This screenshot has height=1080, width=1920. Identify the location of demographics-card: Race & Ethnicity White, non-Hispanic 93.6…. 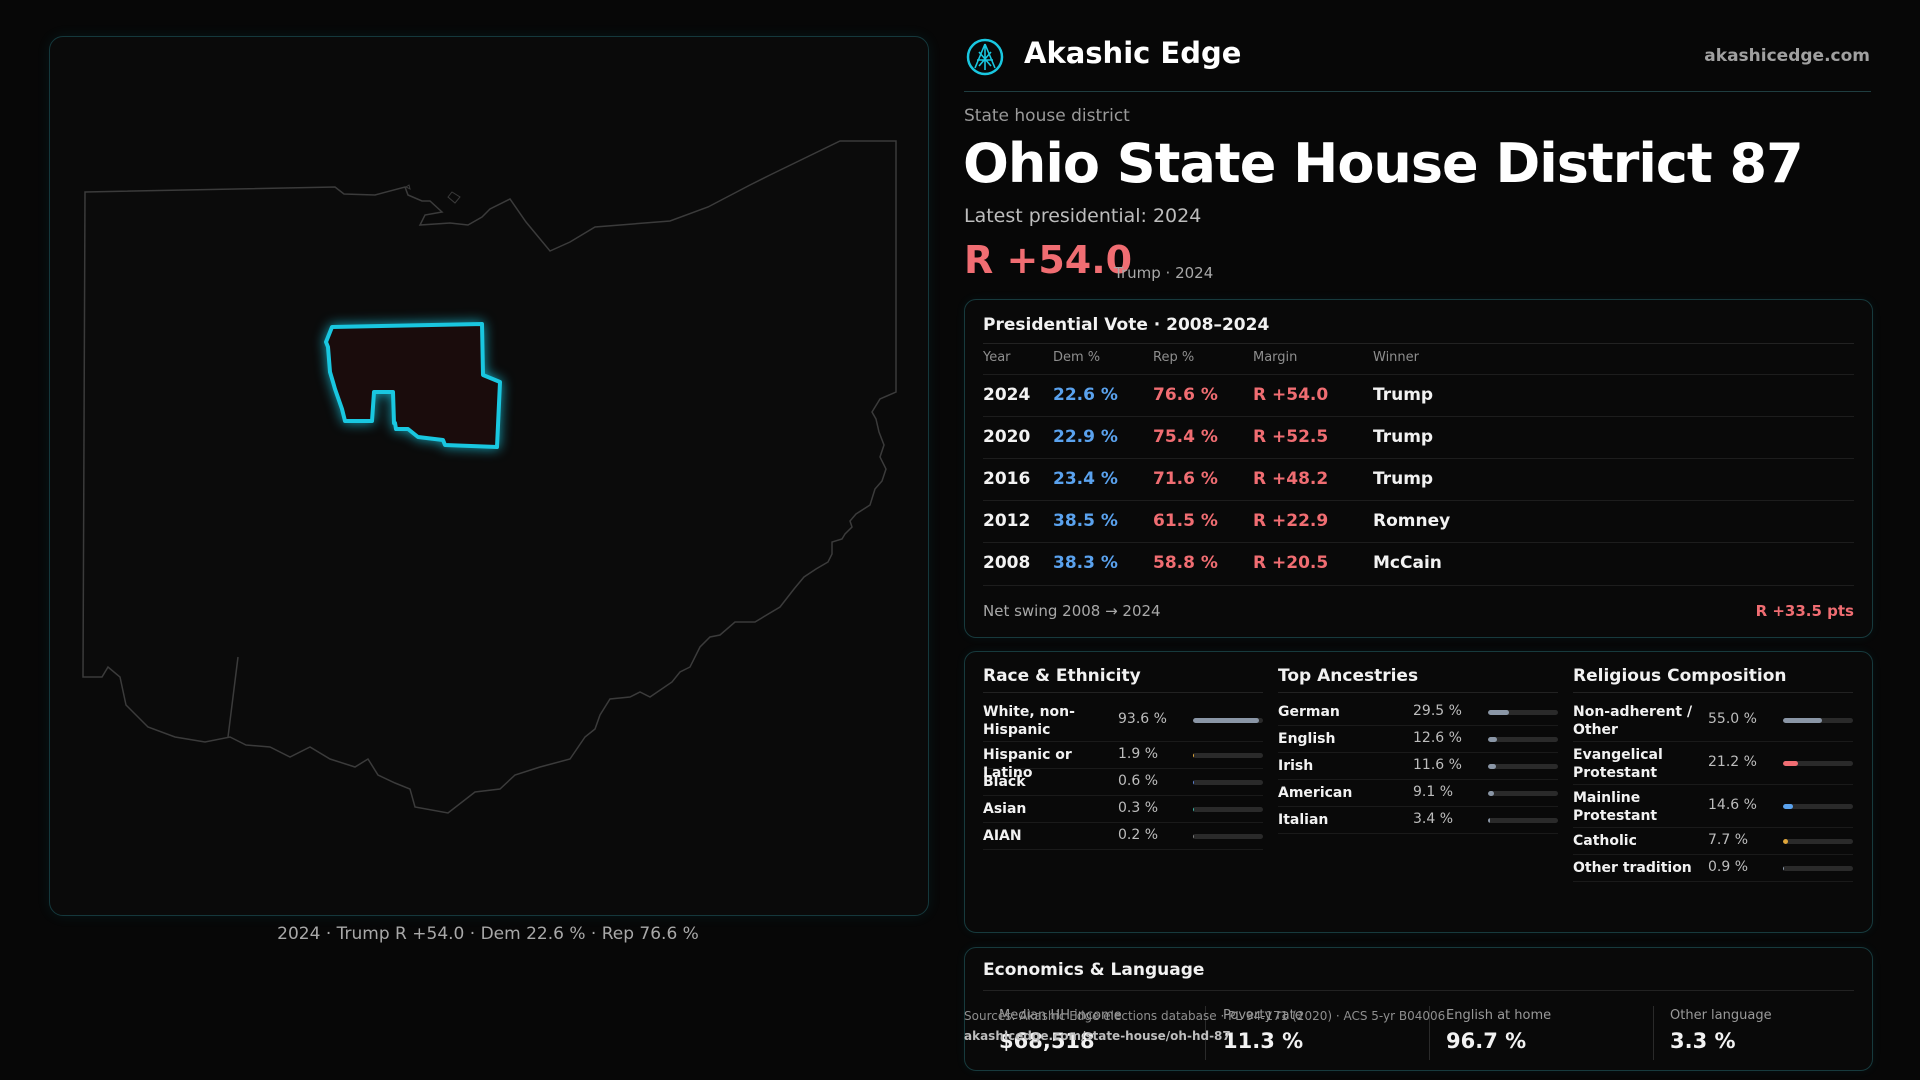
(1418, 792).